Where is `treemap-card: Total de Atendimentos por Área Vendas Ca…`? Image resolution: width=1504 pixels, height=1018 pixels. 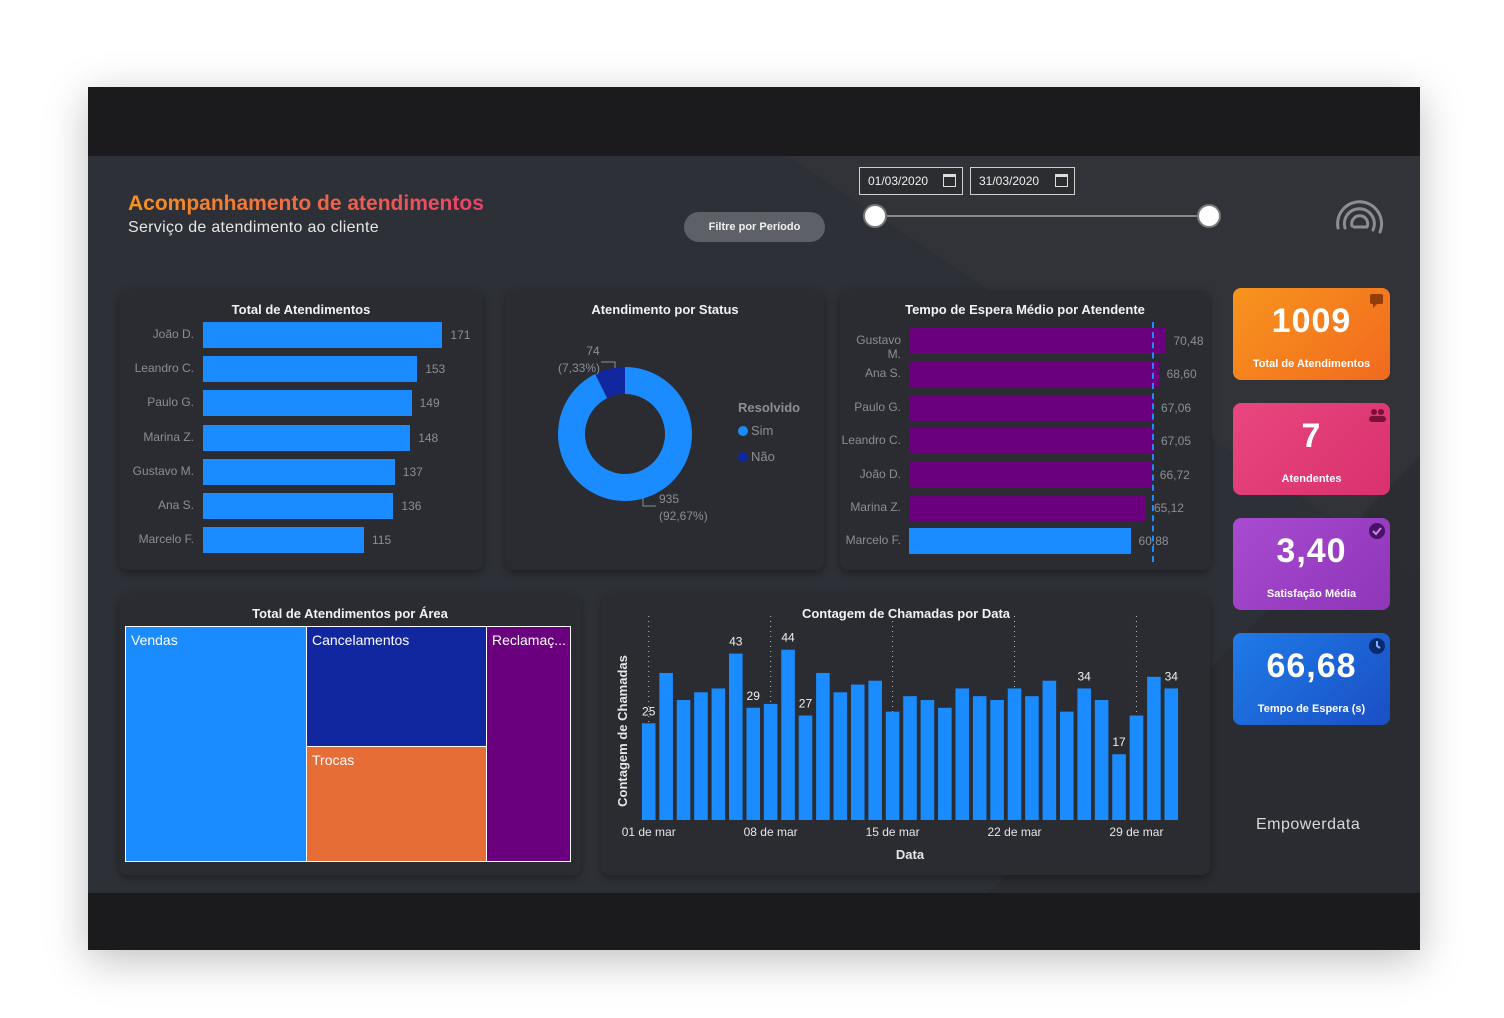 treemap-card: Total de Atendimentos por Área Vendas Ca… is located at coordinates (350, 734).